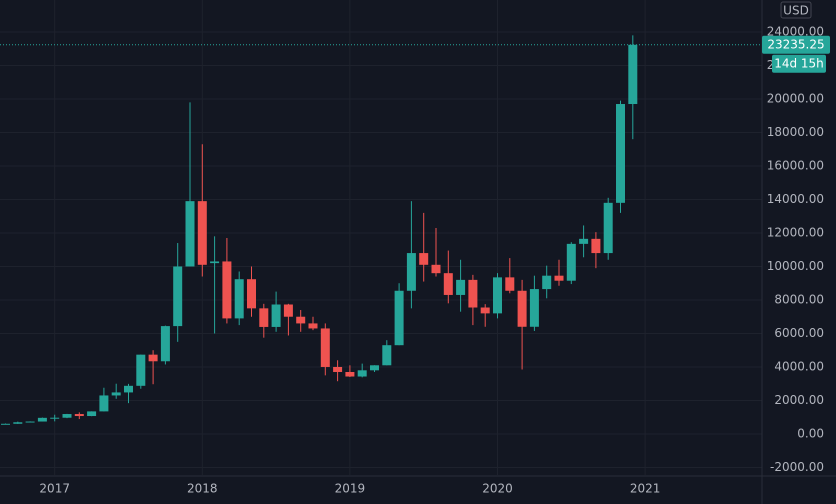 The height and width of the screenshot is (504, 836). What do you see at coordinates (202, 489) in the screenshot?
I see `x-tick-label: 2018` at bounding box center [202, 489].